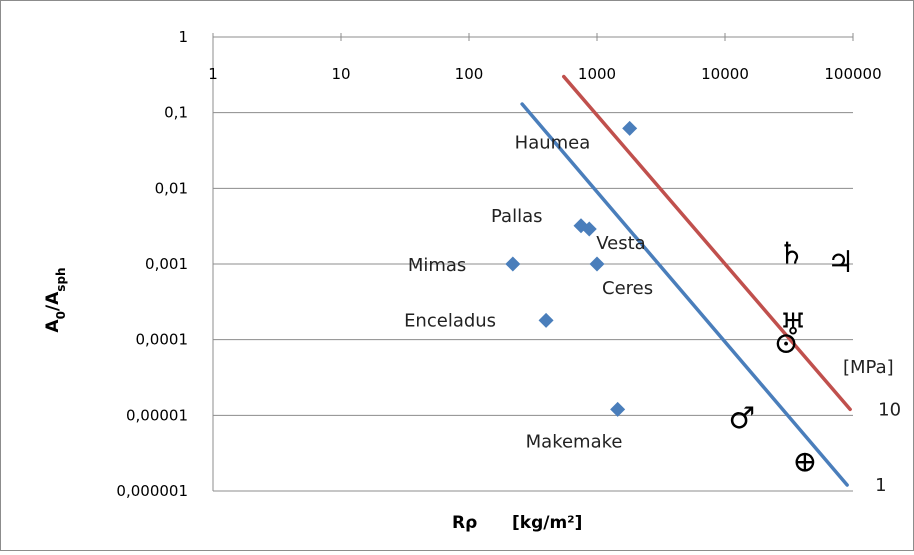 The width and height of the screenshot is (914, 555). I want to click on y-tick-label: 0,0001, so click(162, 340).